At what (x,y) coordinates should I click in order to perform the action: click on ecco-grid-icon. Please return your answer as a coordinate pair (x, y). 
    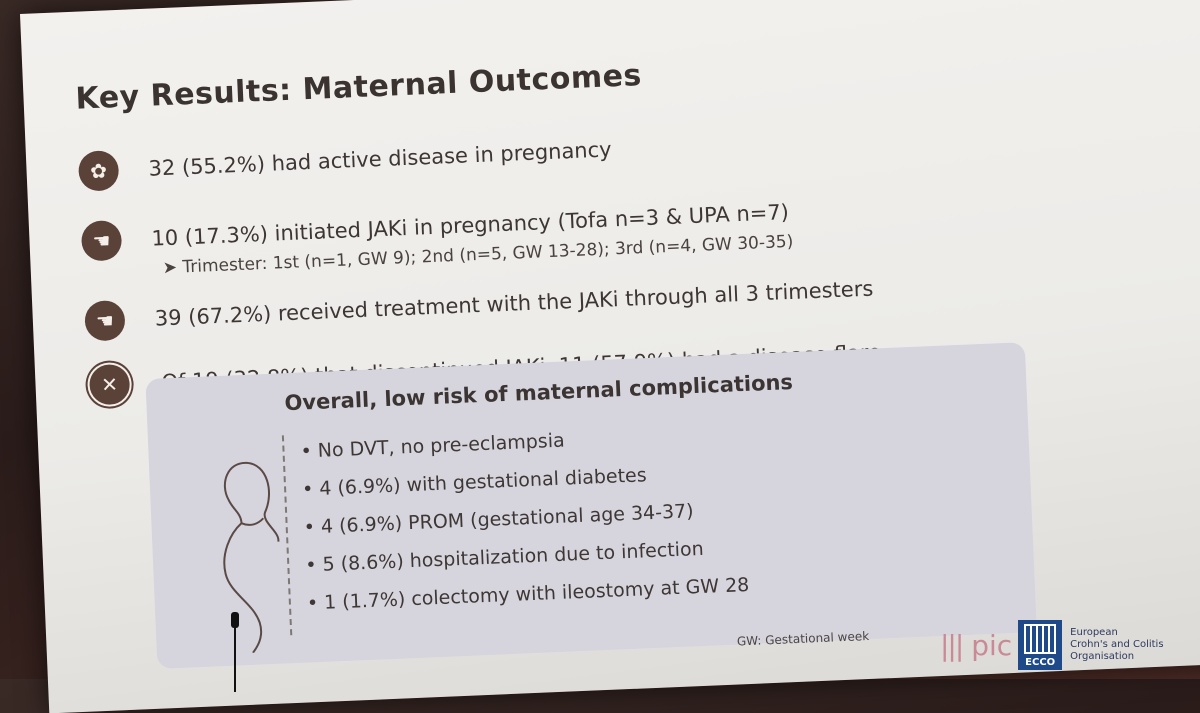
    Looking at the image, I should click on (1040, 639).